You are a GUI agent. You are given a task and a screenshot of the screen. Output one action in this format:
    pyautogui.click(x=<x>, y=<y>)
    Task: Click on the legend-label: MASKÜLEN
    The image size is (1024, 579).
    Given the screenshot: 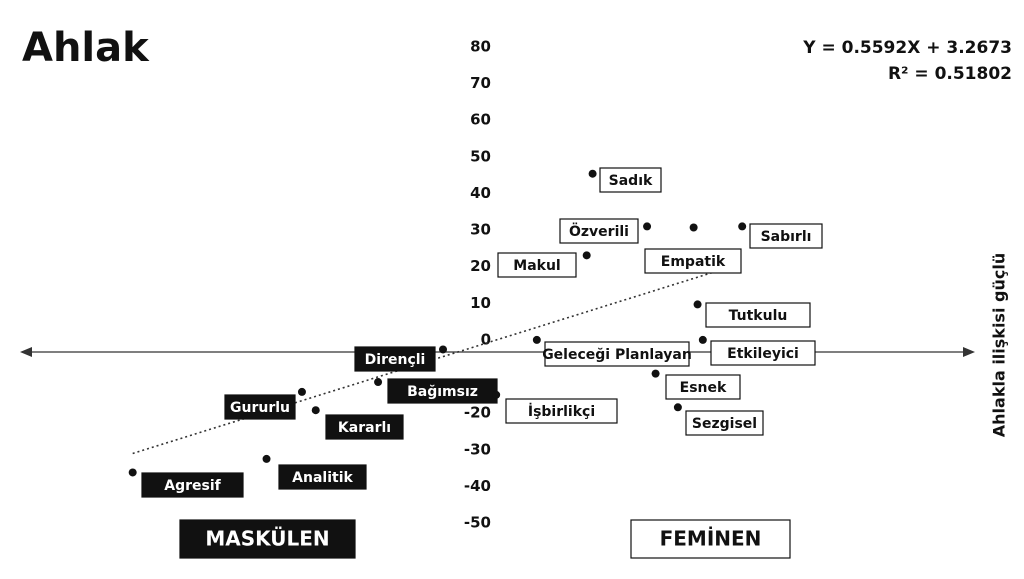 What is the action you would take?
    pyautogui.click(x=267, y=539)
    